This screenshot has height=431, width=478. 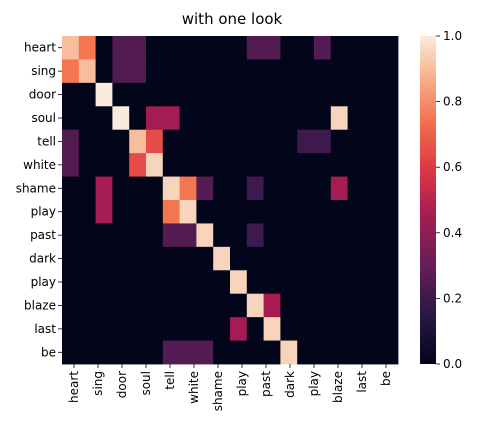 What do you see at coordinates (45, 329) in the screenshot?
I see `row-tick-label: last` at bounding box center [45, 329].